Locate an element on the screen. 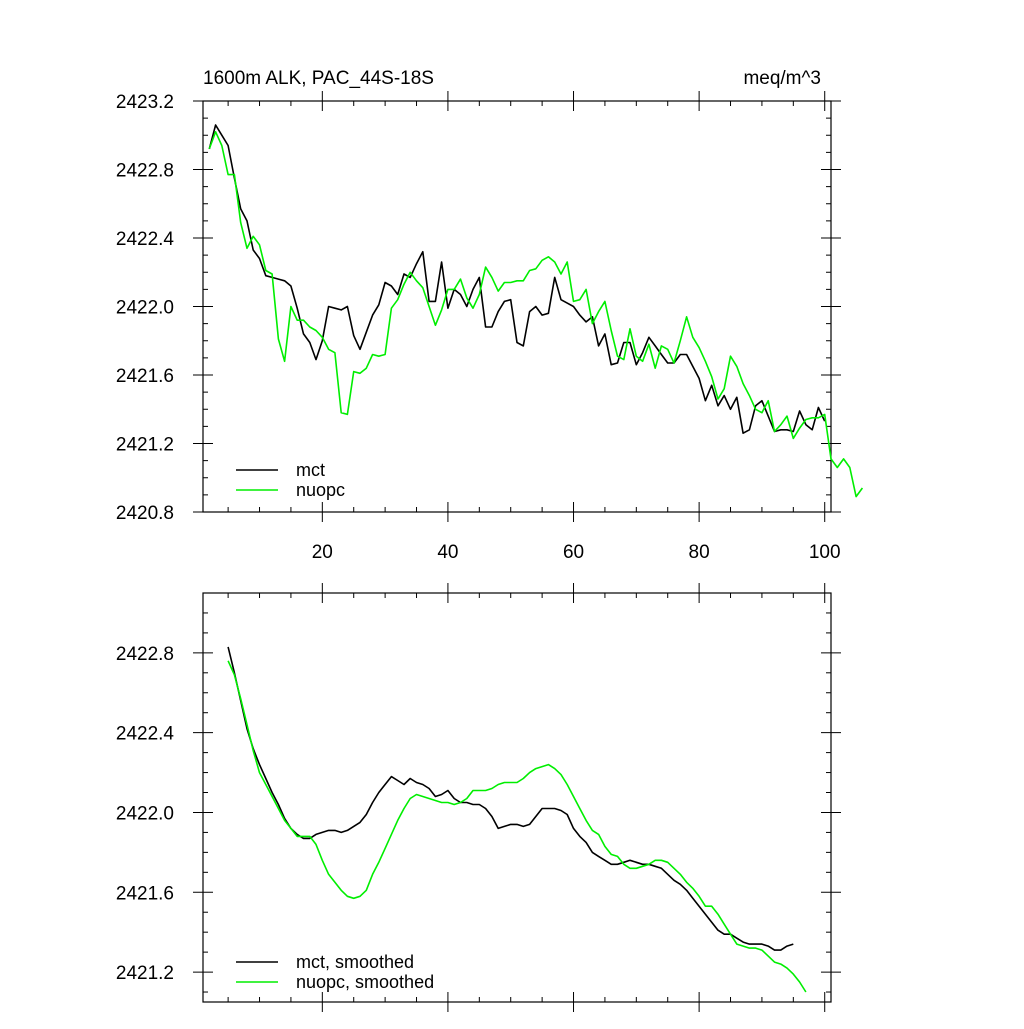 The height and width of the screenshot is (1029, 1024). y-tick-label: 2423.2 is located at coordinates (145, 102).